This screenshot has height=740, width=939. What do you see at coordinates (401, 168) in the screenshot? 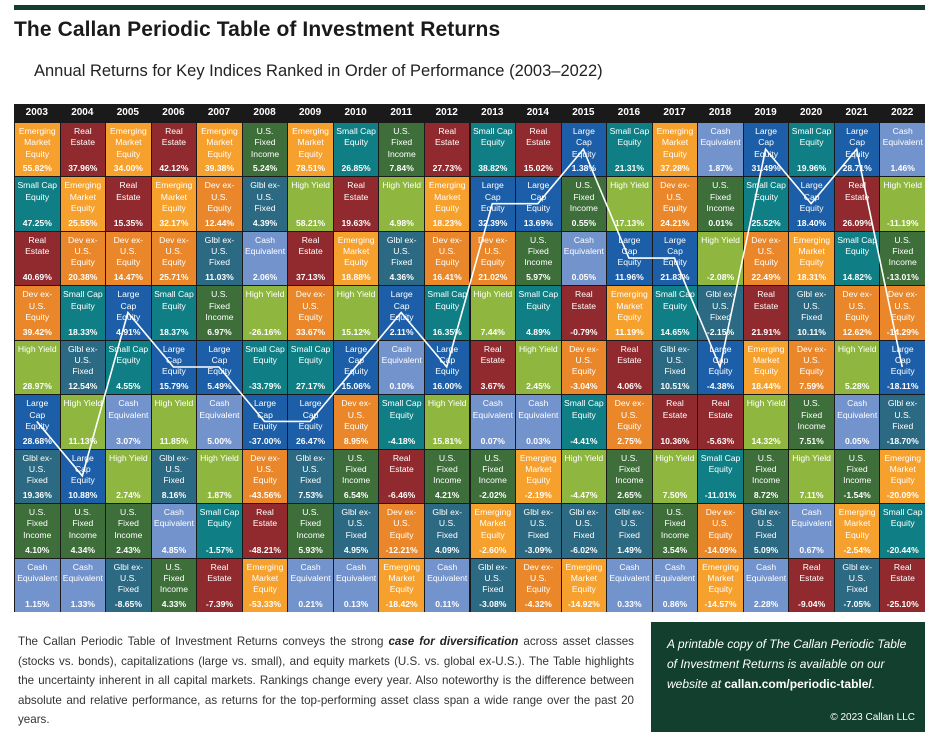
I see `return-value: 7.84%` at bounding box center [401, 168].